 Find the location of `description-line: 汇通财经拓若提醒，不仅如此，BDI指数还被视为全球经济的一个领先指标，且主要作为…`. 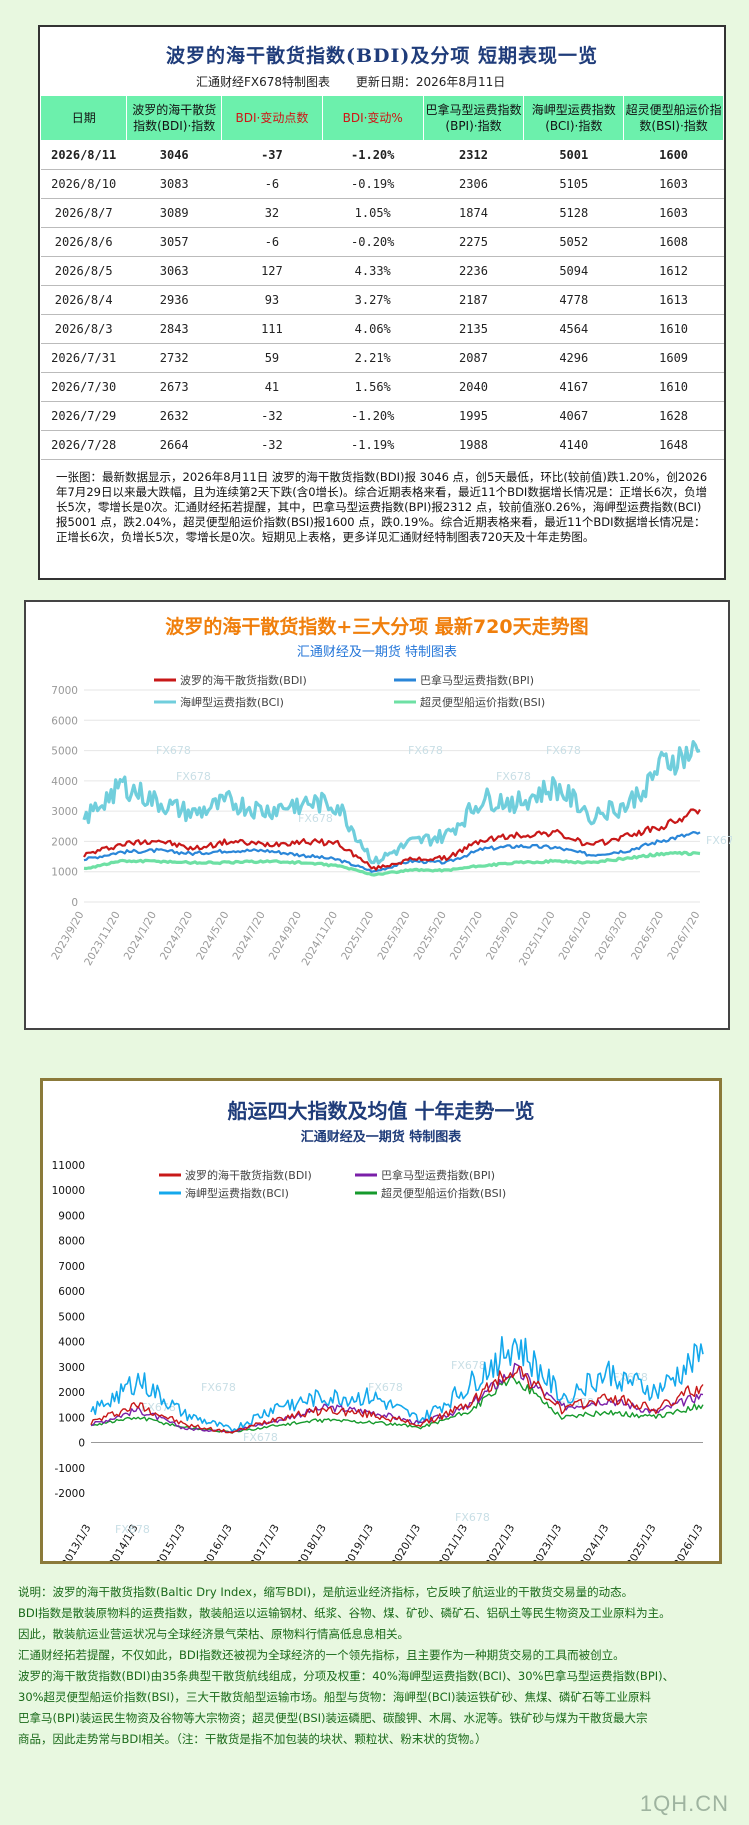

description-line: 汇通财经拓若提醒，不仅如此，BDI指数还被视为全球经济的一个领先指标，且主要作为… is located at coordinates (321, 1655).